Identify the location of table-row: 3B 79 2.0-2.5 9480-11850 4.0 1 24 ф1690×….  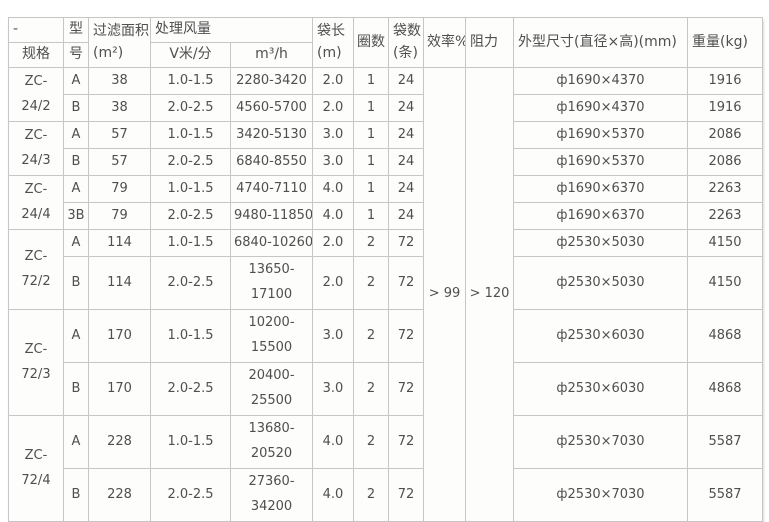
(386, 216).